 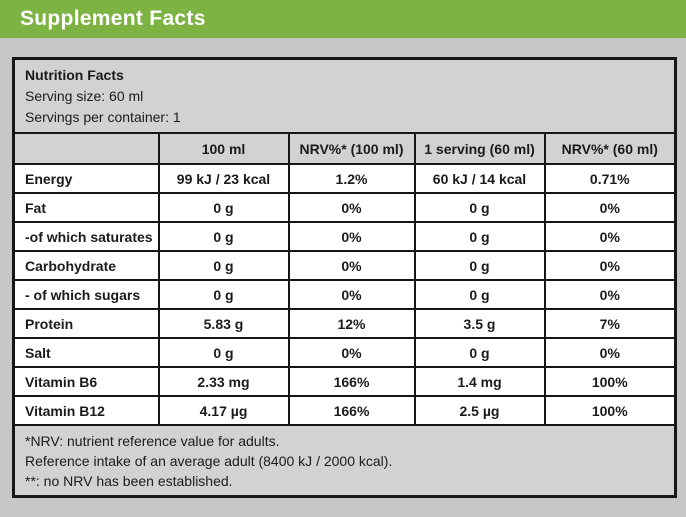 What do you see at coordinates (223, 410) in the screenshot?
I see `value-cell: 4.17 µg` at bounding box center [223, 410].